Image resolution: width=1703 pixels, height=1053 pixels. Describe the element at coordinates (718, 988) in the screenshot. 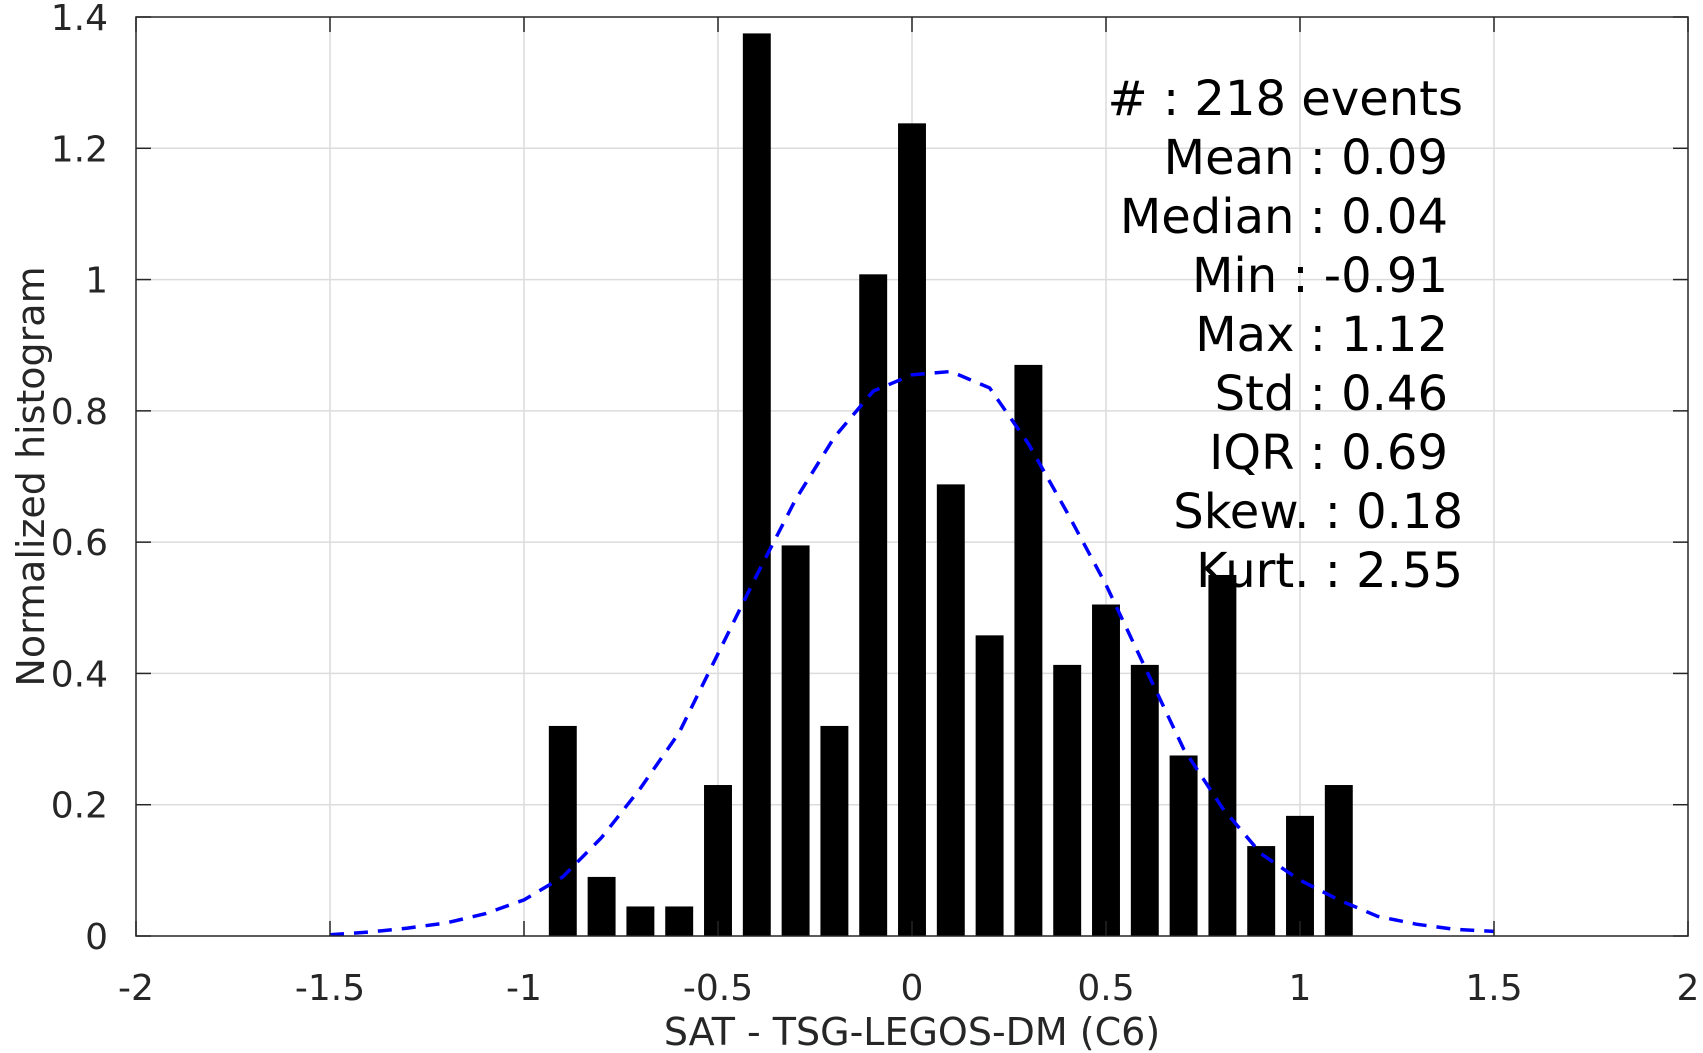

I see `x-tick-label: -0.5` at that location.